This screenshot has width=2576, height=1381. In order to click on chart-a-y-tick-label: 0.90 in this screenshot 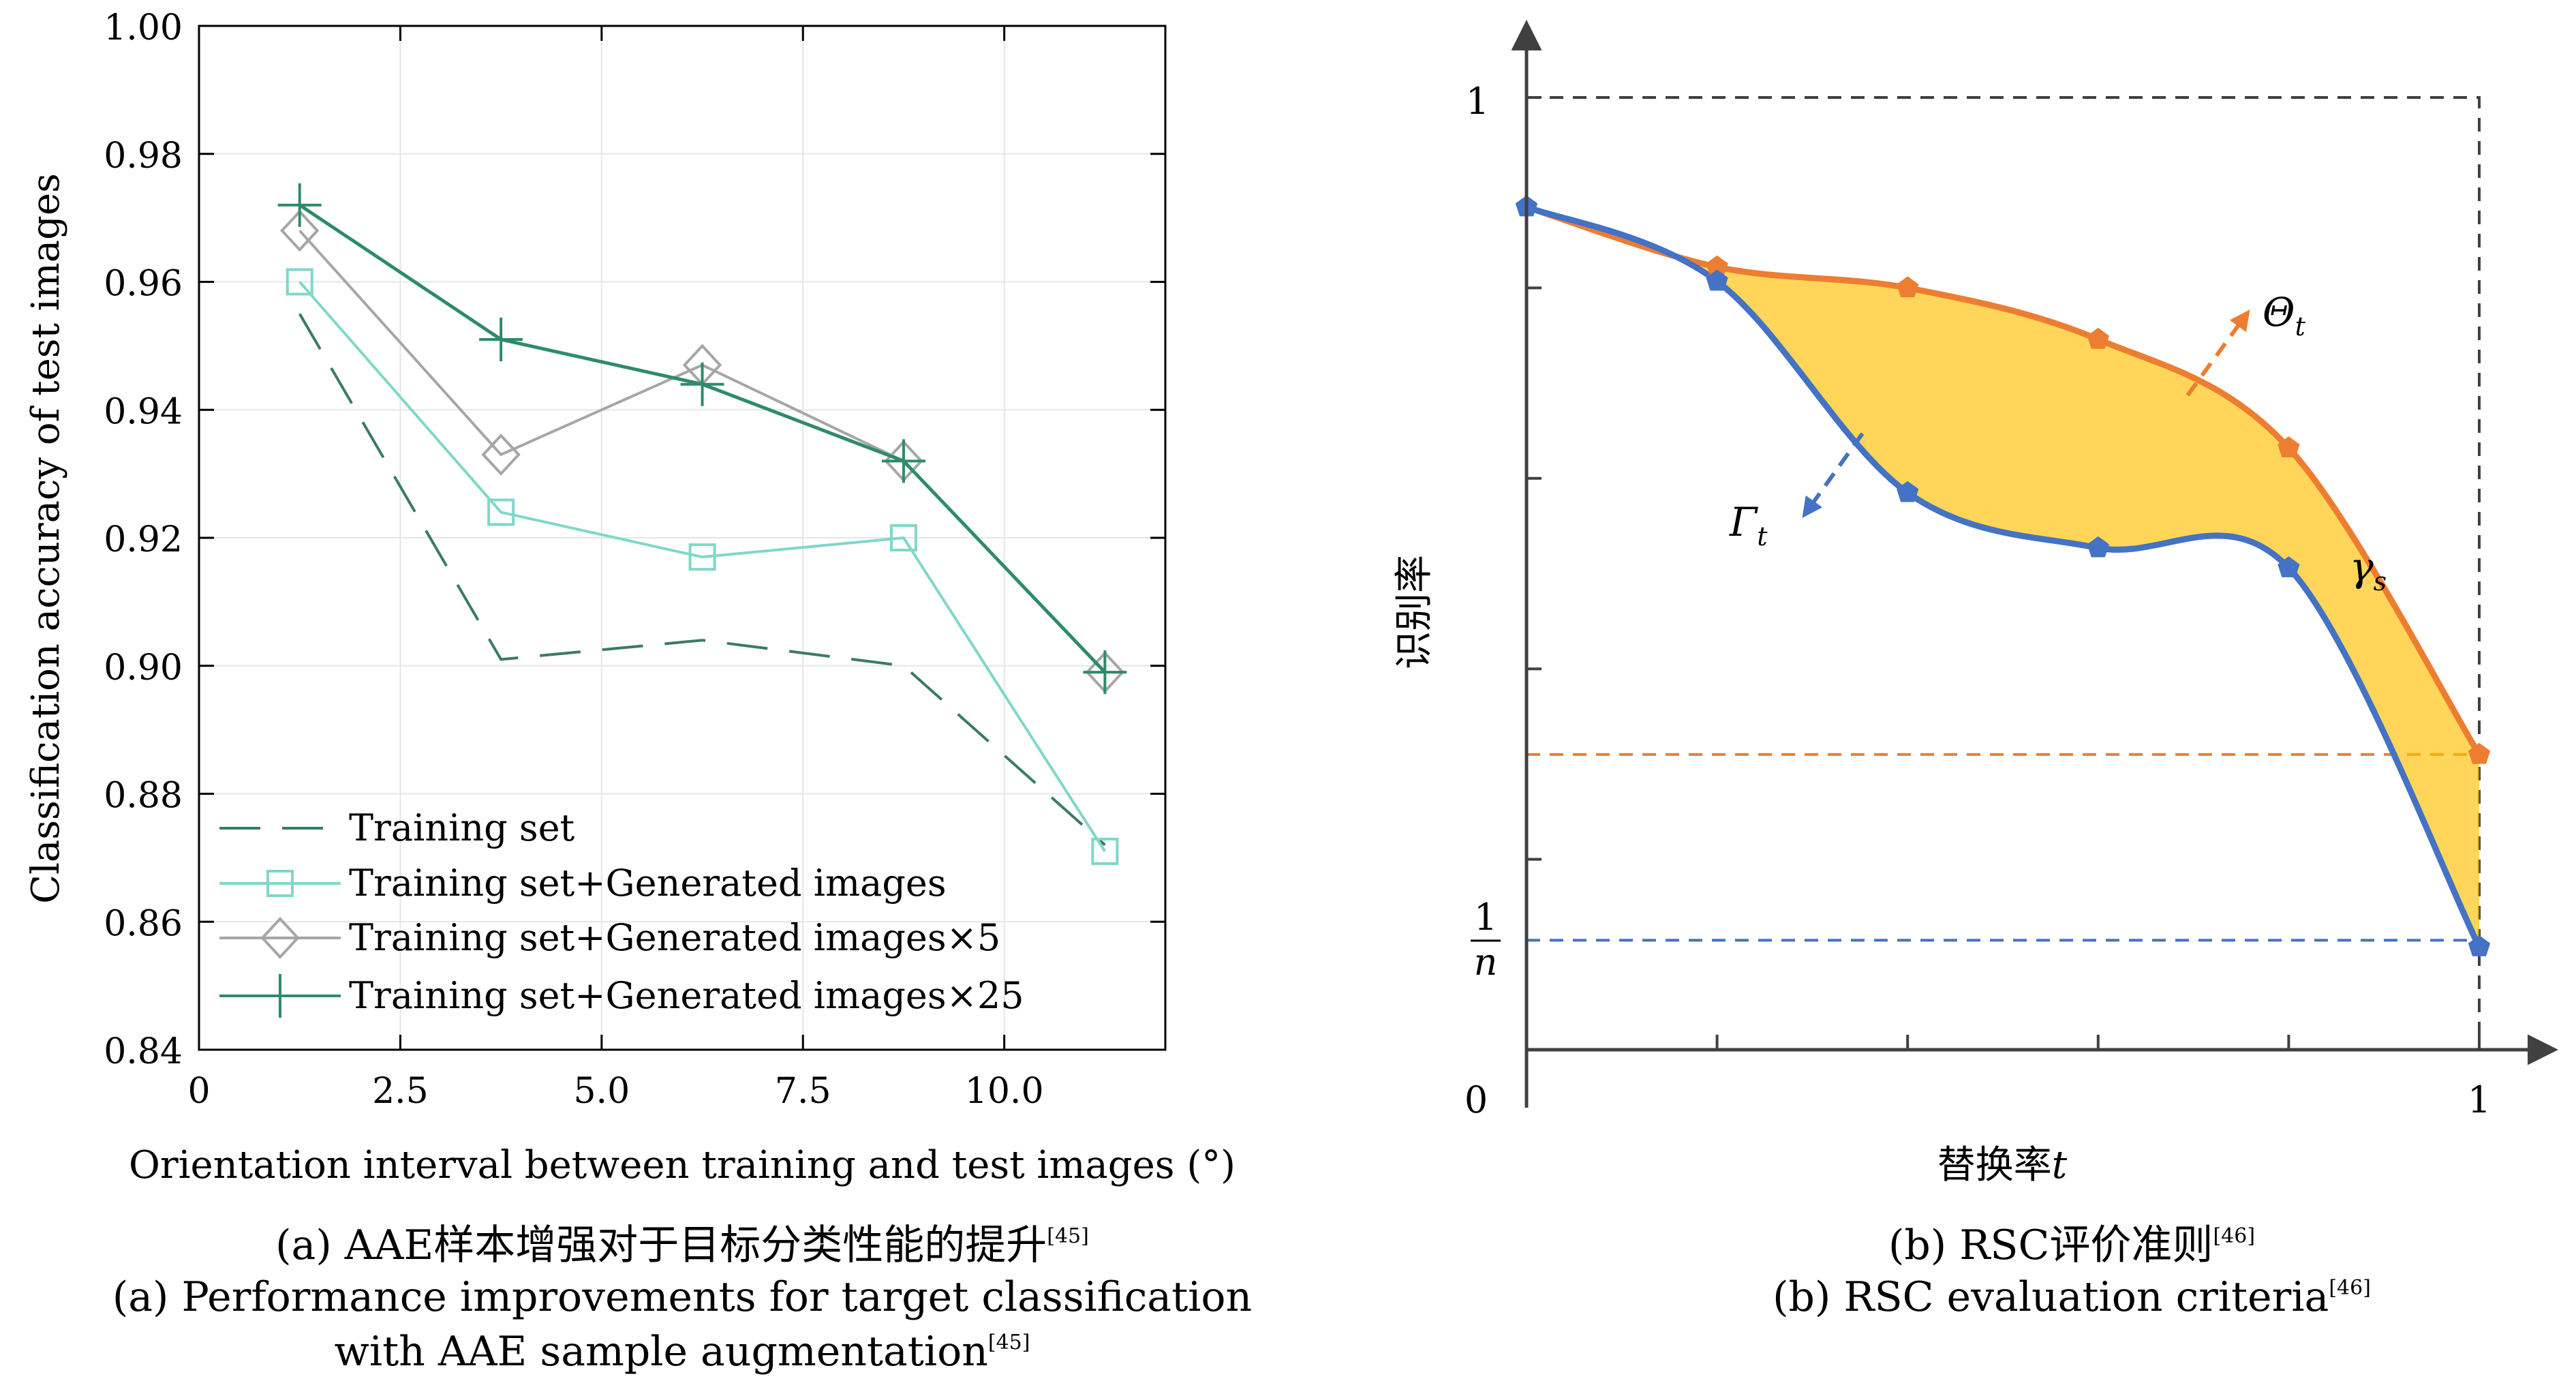, I will do `click(143, 668)`.